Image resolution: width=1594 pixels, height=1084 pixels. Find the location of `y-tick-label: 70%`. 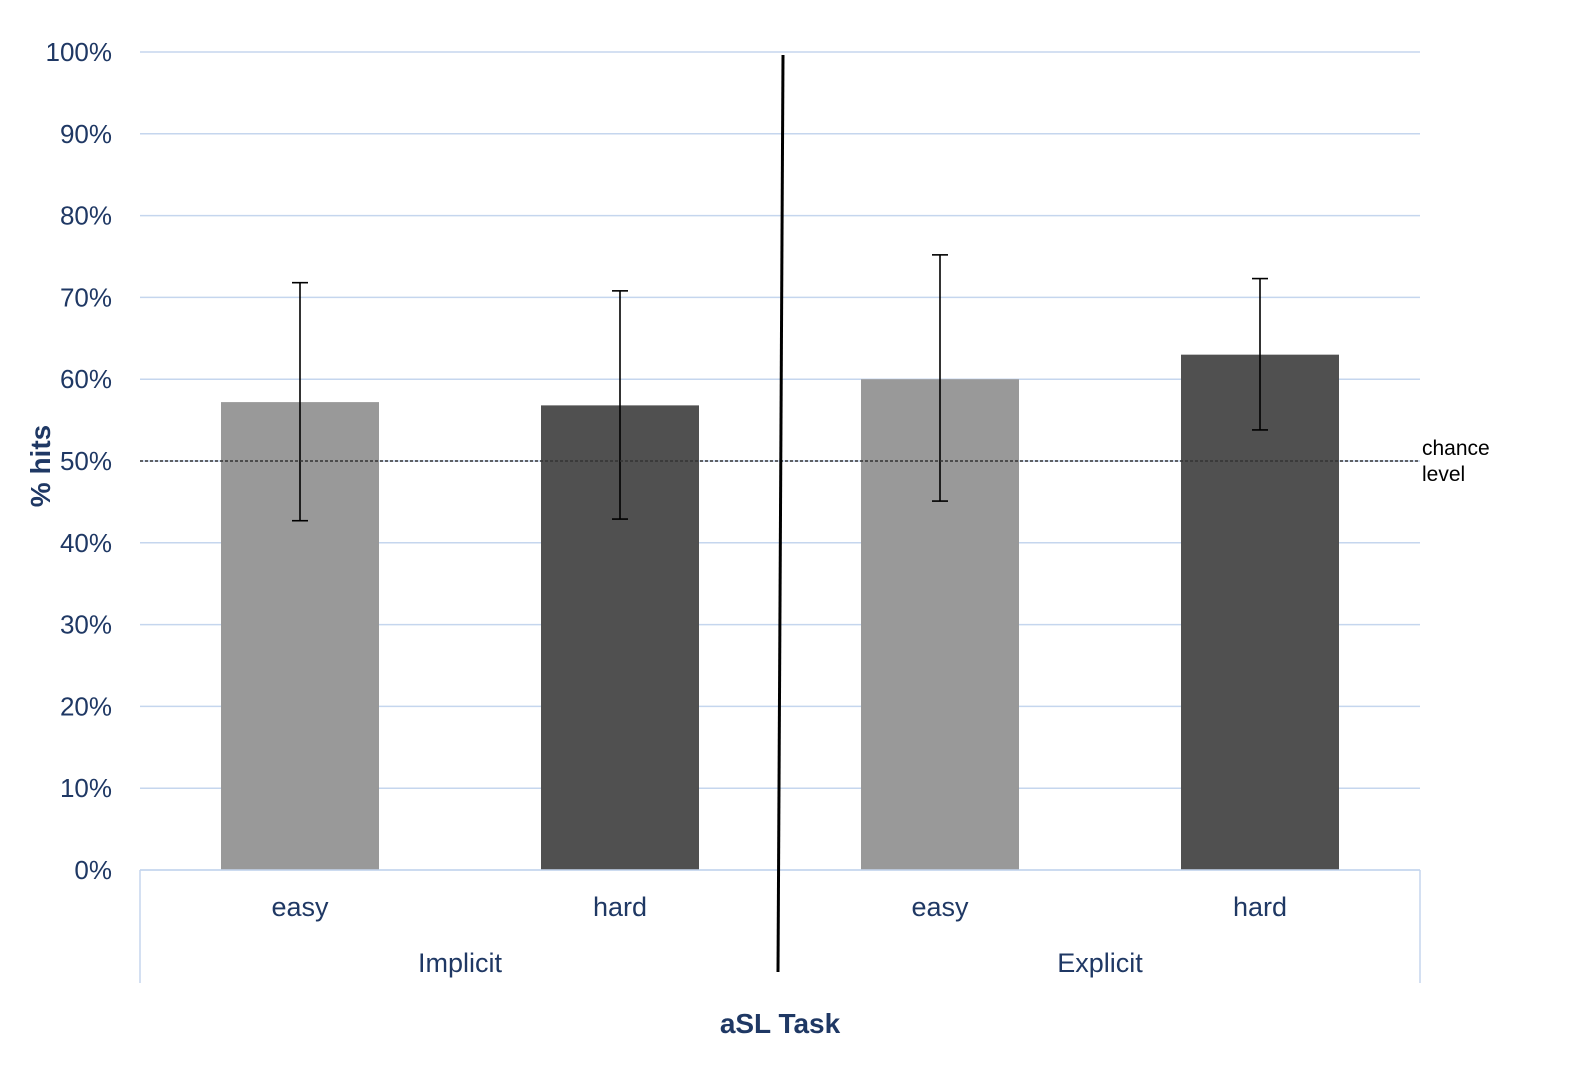

y-tick-label: 70% is located at coordinates (86, 297).